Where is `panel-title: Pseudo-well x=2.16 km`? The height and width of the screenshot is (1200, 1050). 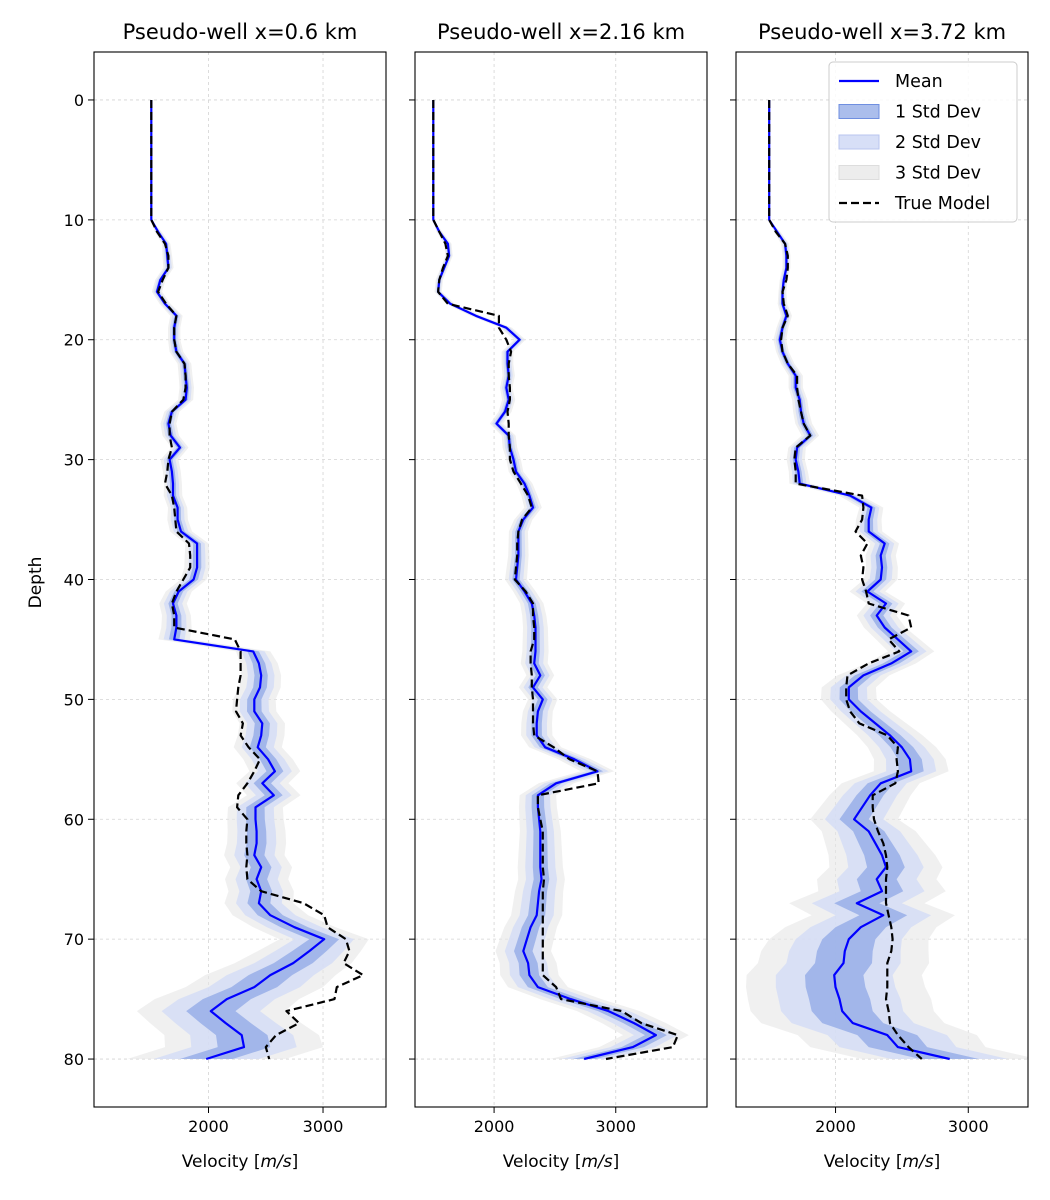
panel-title: Pseudo-well x=2.16 km is located at coordinates (561, 32).